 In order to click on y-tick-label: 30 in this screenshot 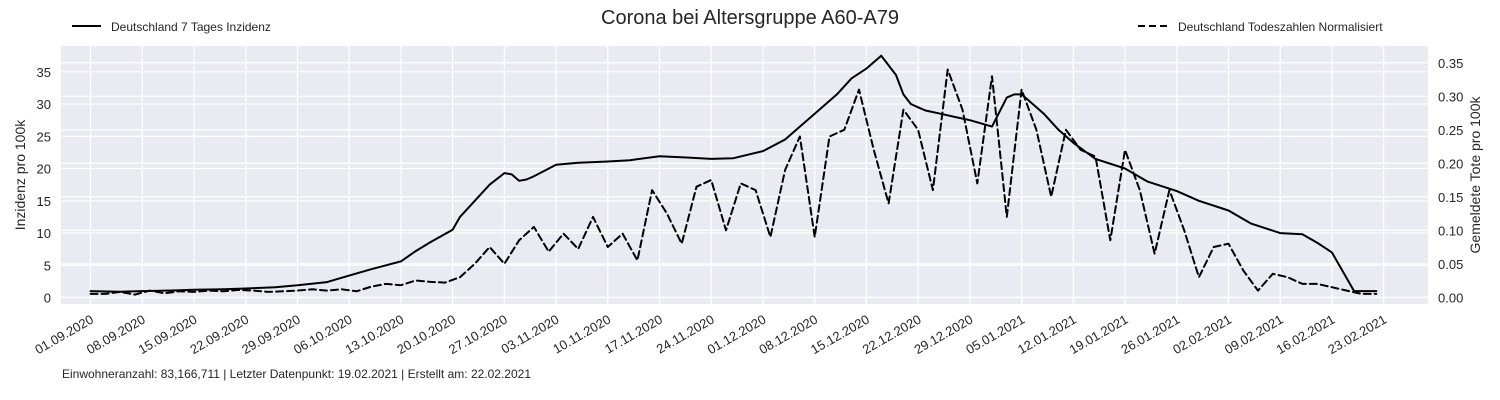, I will do `click(44, 104)`.